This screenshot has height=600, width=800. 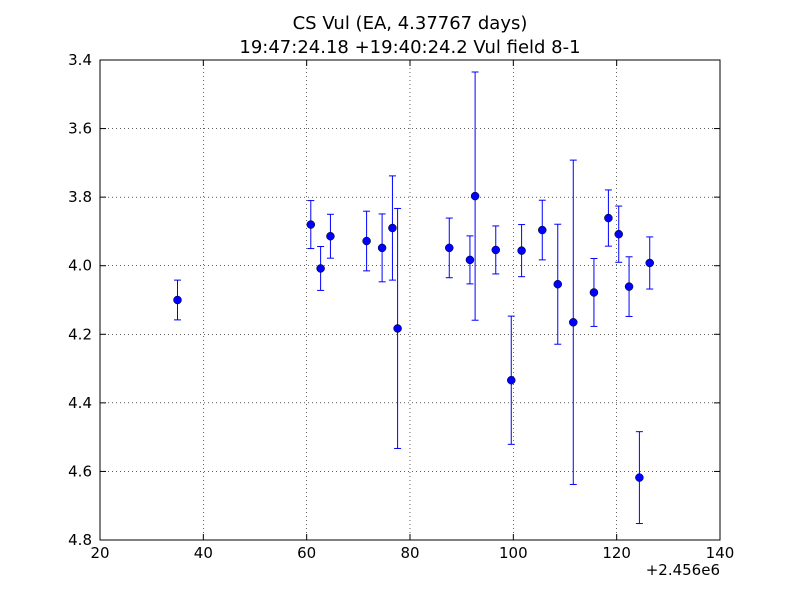 What do you see at coordinates (616, 553) in the screenshot?
I see `x-tick-label: 120` at bounding box center [616, 553].